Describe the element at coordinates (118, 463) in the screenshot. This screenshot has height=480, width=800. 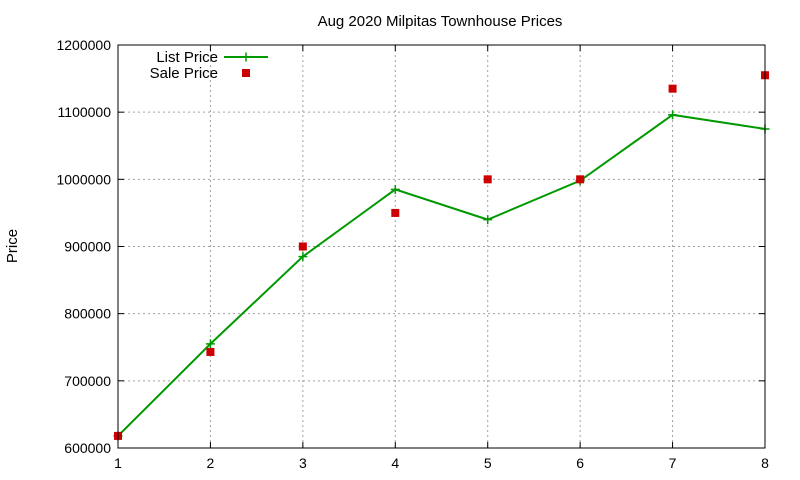
I see `x-tick-label: 1` at that location.